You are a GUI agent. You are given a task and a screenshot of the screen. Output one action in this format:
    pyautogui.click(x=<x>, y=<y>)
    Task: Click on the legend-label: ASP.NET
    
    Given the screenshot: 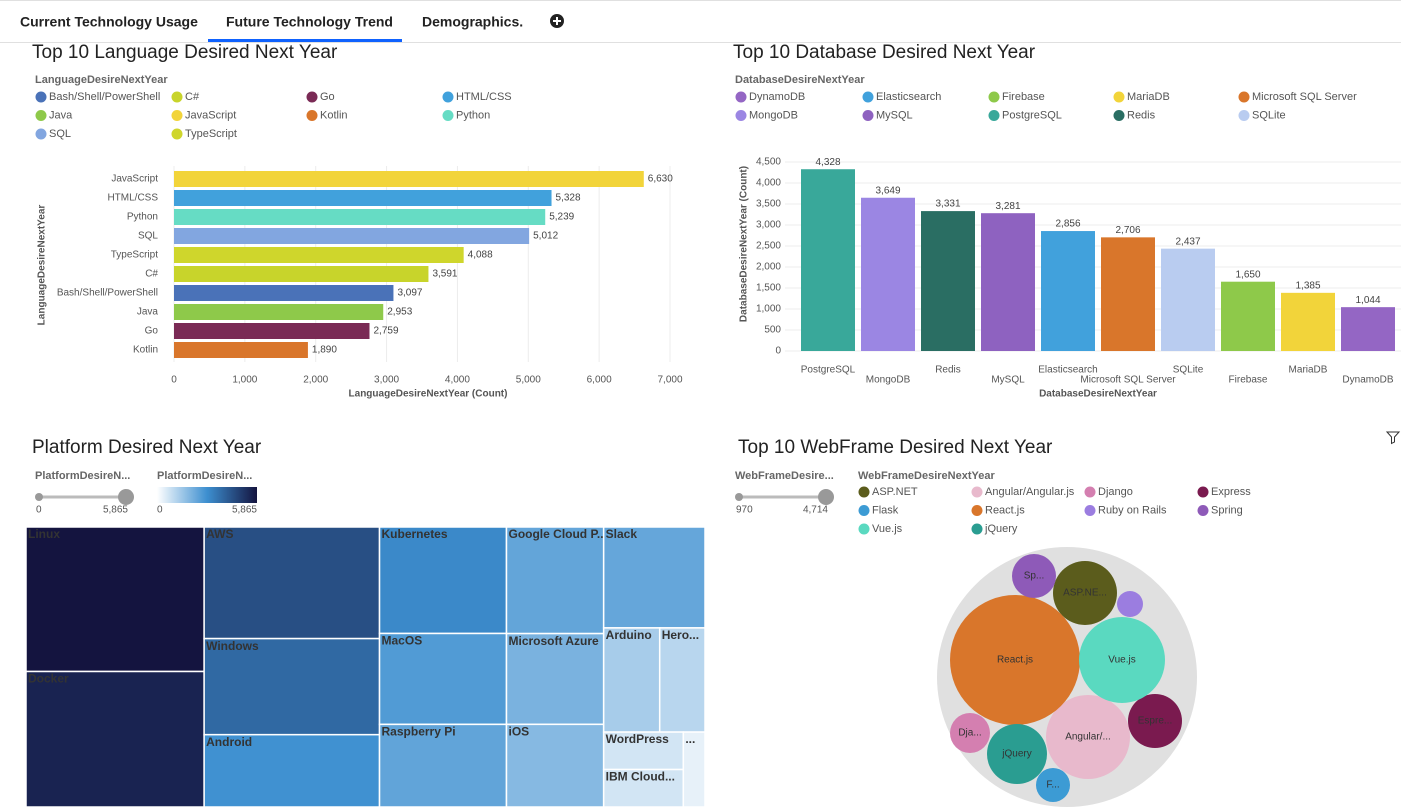 What is the action you would take?
    pyautogui.click(x=895, y=492)
    